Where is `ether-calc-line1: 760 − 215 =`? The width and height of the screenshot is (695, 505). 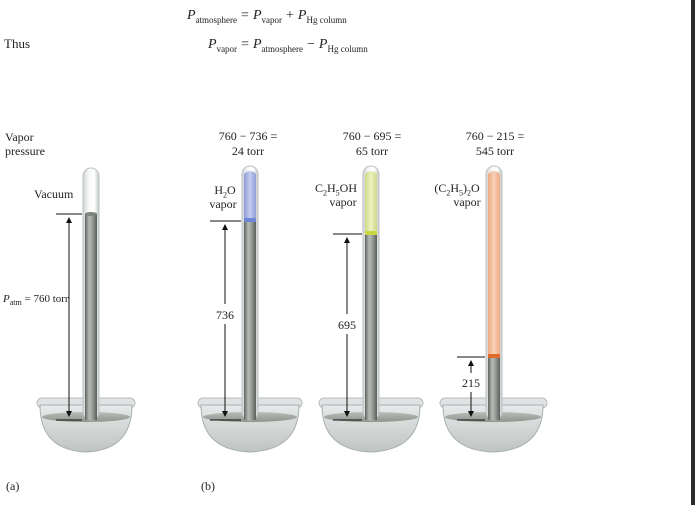 ether-calc-line1: 760 − 215 = is located at coordinates (495, 136).